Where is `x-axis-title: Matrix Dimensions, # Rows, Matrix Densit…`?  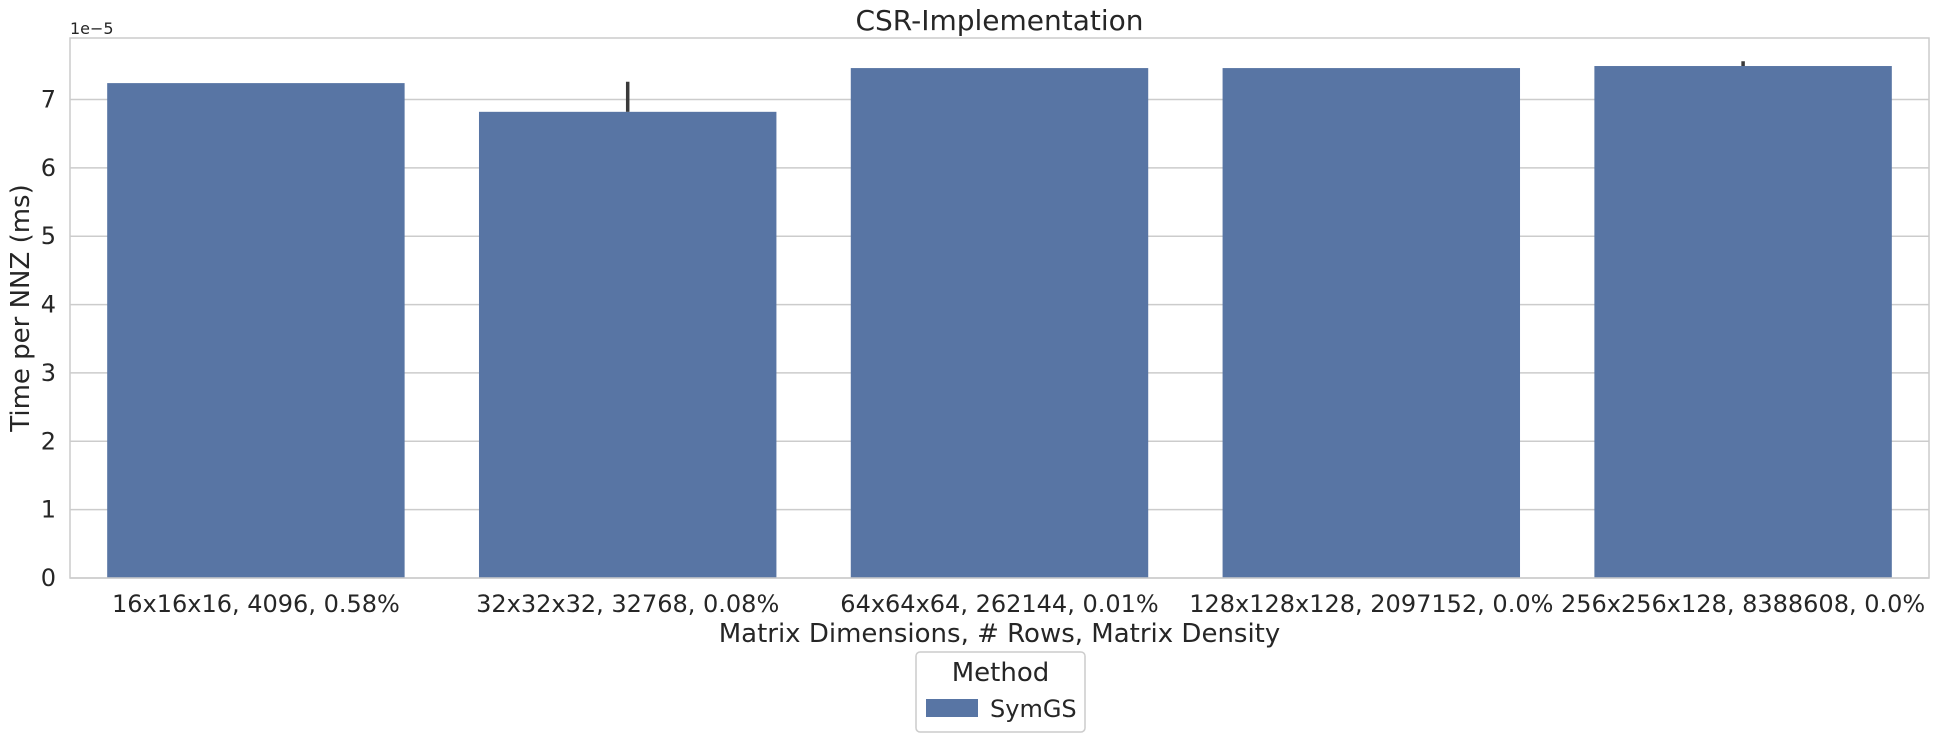 x-axis-title: Matrix Dimensions, # Rows, Matrix Densit… is located at coordinates (1000, 634).